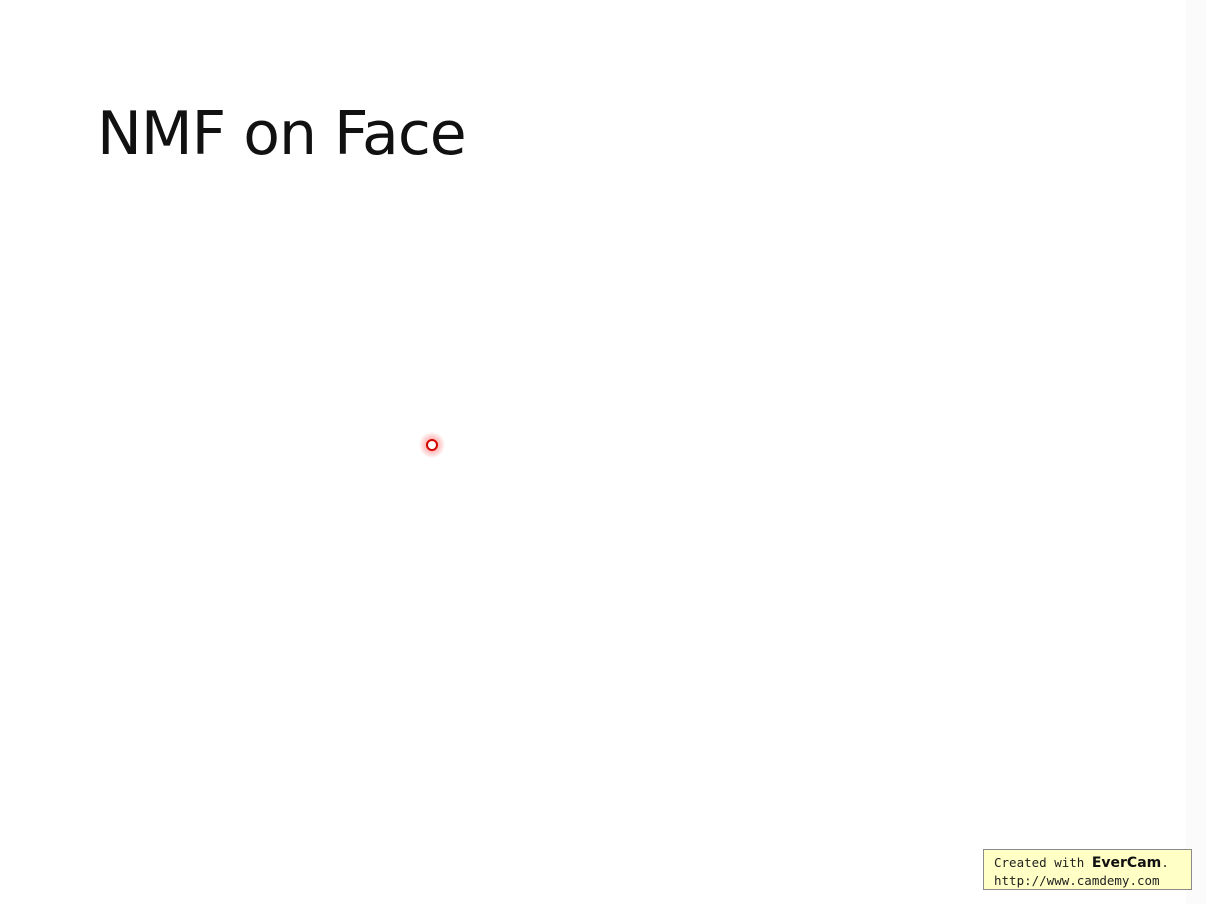 This screenshot has height=904, width=1206. Describe the element at coordinates (1196, 452) in the screenshot. I see `right-gutter` at that location.